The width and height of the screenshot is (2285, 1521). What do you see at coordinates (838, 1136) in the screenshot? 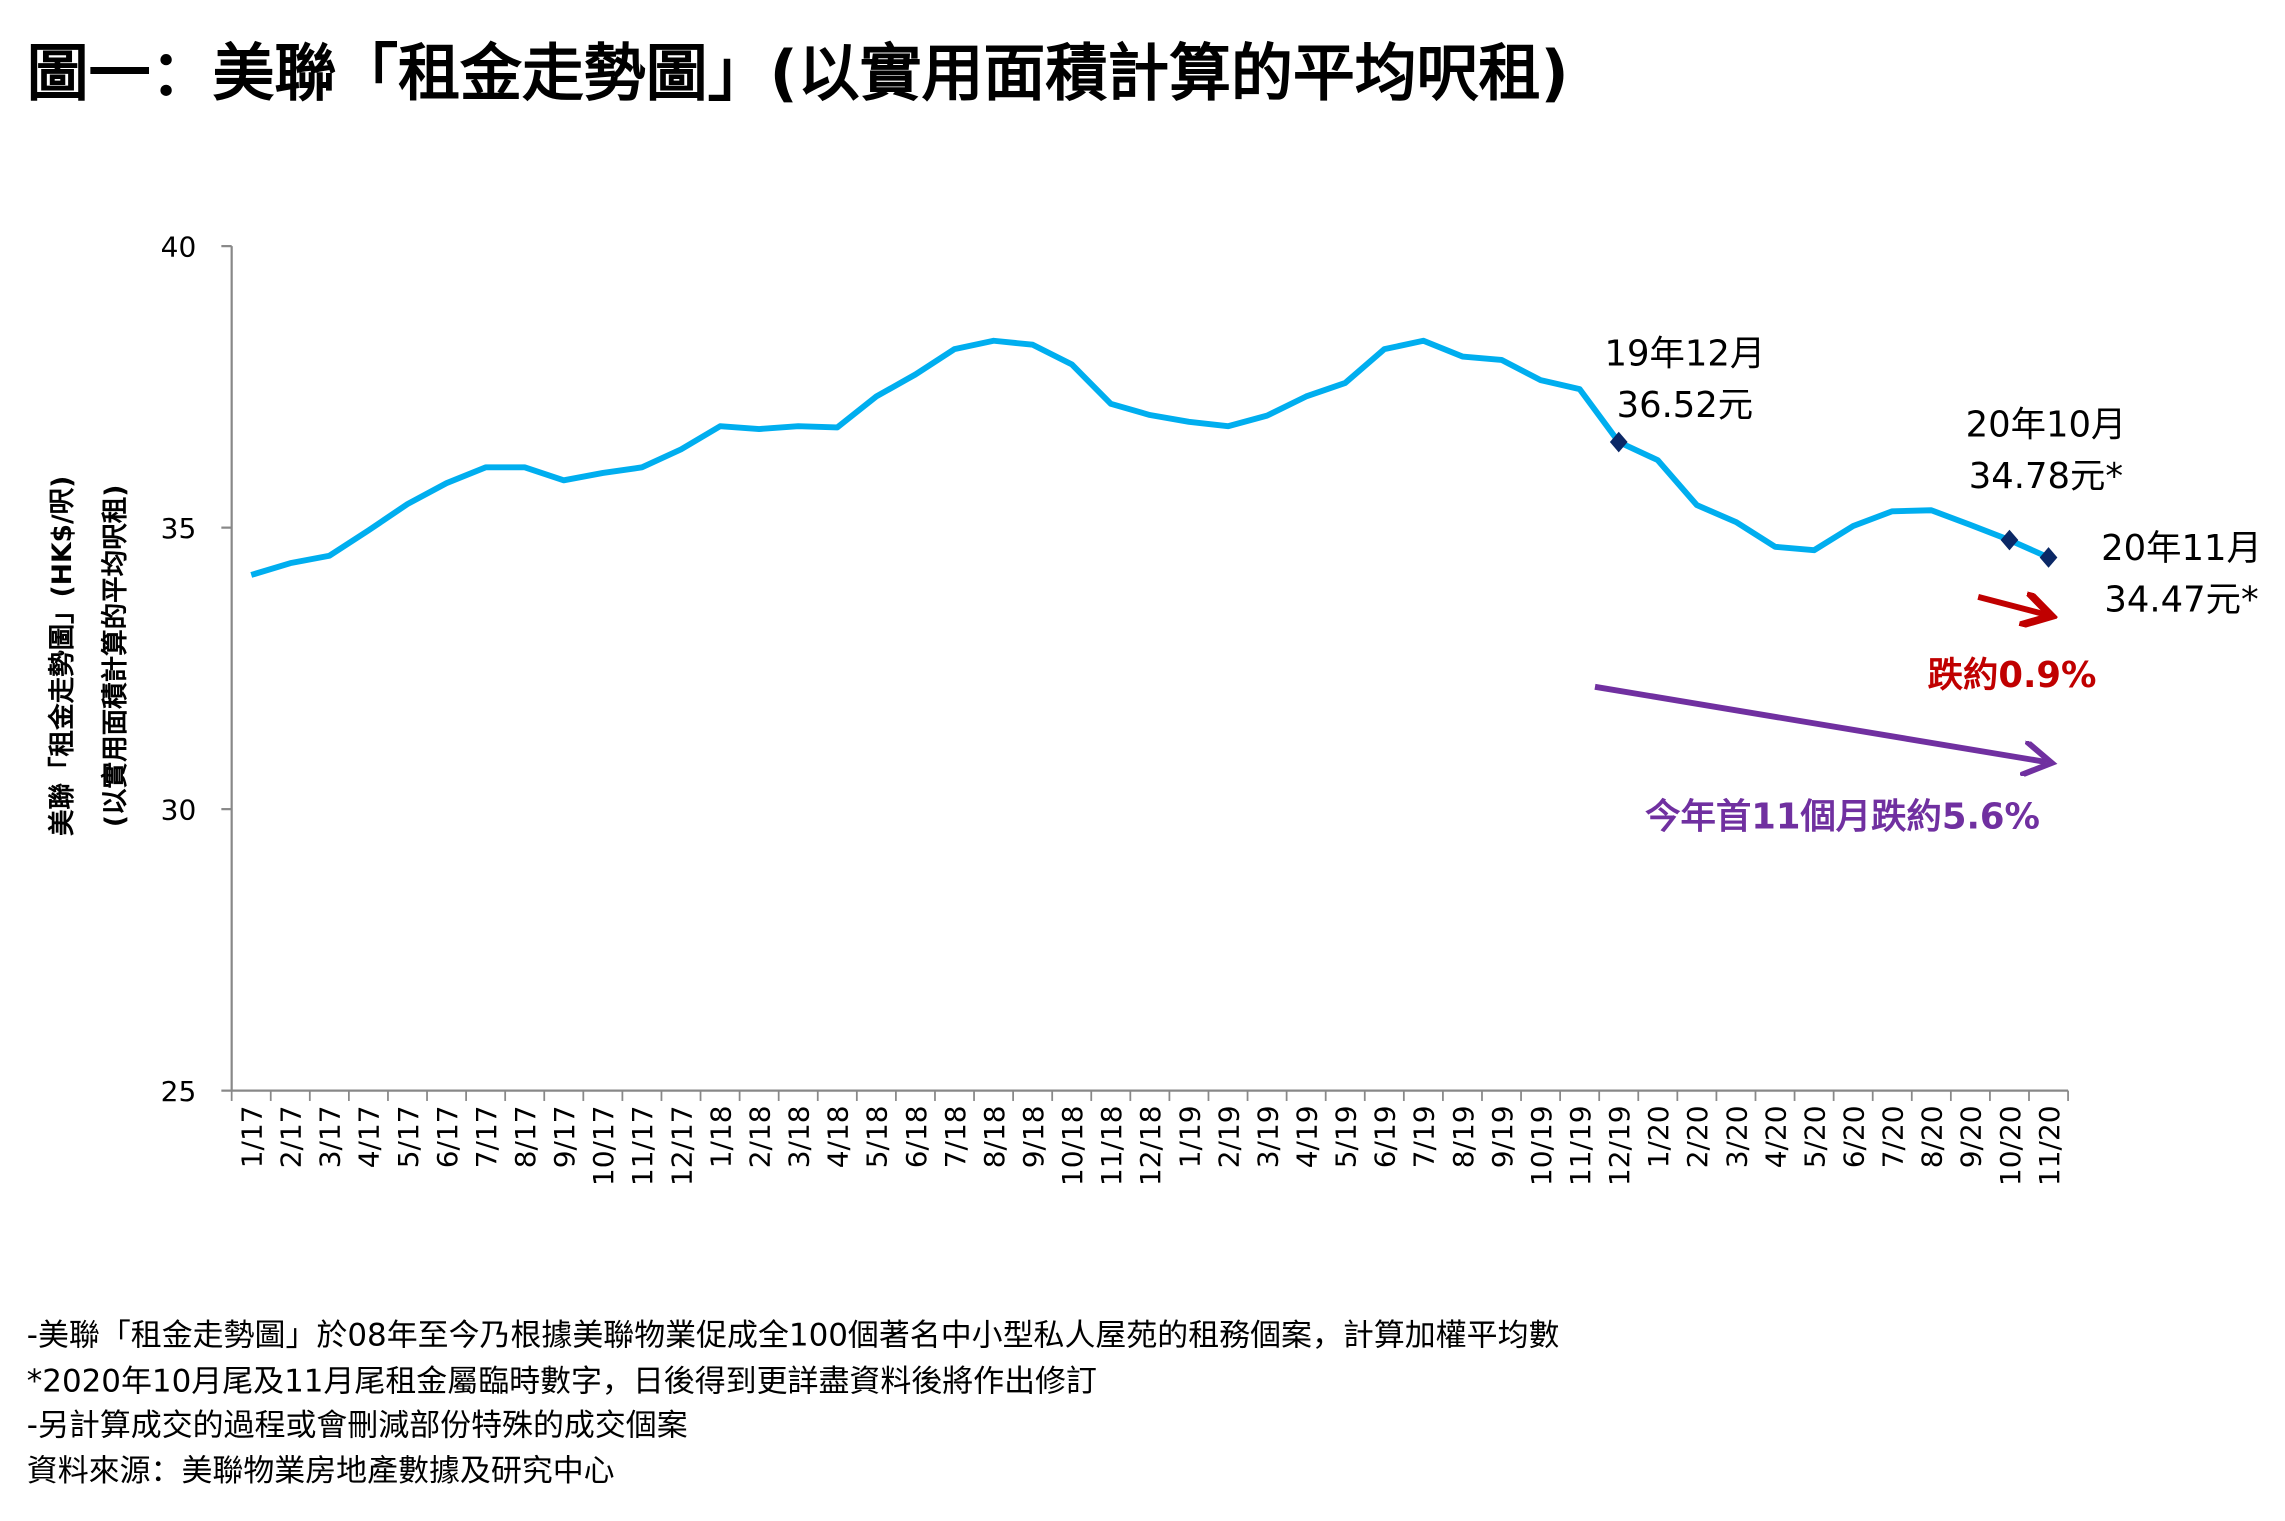
I see `x-tick-label: 4/18` at bounding box center [838, 1136].